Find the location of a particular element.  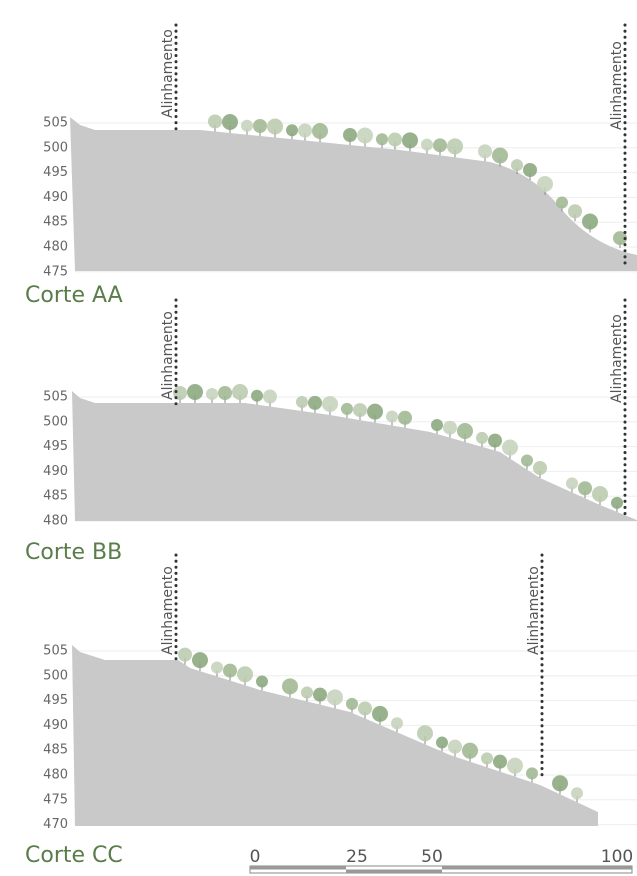

scale-label: 0 is located at coordinates (255, 857).